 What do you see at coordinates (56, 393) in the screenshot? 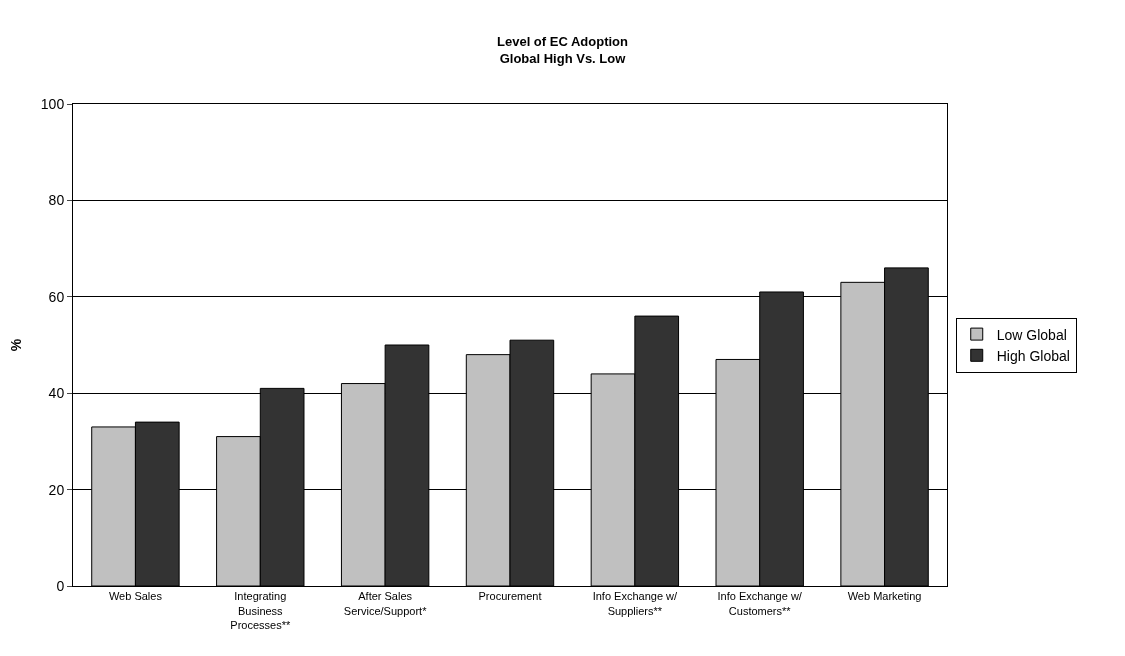
I see `y-tick-label: 40` at bounding box center [56, 393].